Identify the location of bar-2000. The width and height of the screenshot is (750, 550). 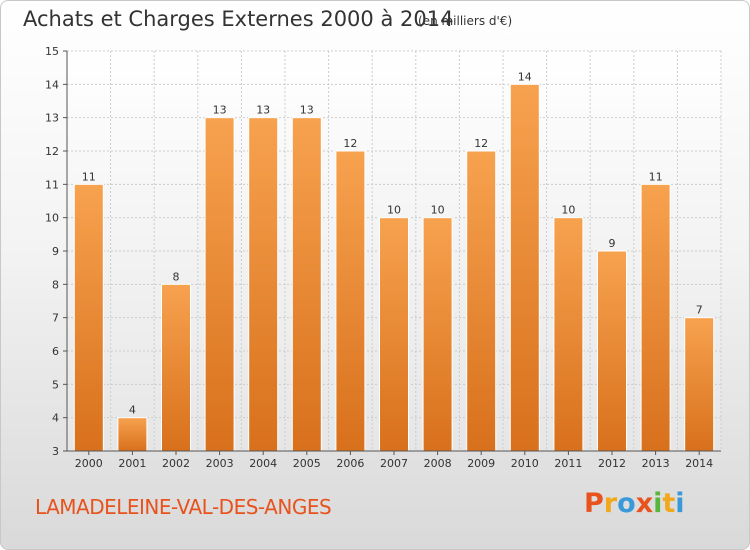
(88, 317).